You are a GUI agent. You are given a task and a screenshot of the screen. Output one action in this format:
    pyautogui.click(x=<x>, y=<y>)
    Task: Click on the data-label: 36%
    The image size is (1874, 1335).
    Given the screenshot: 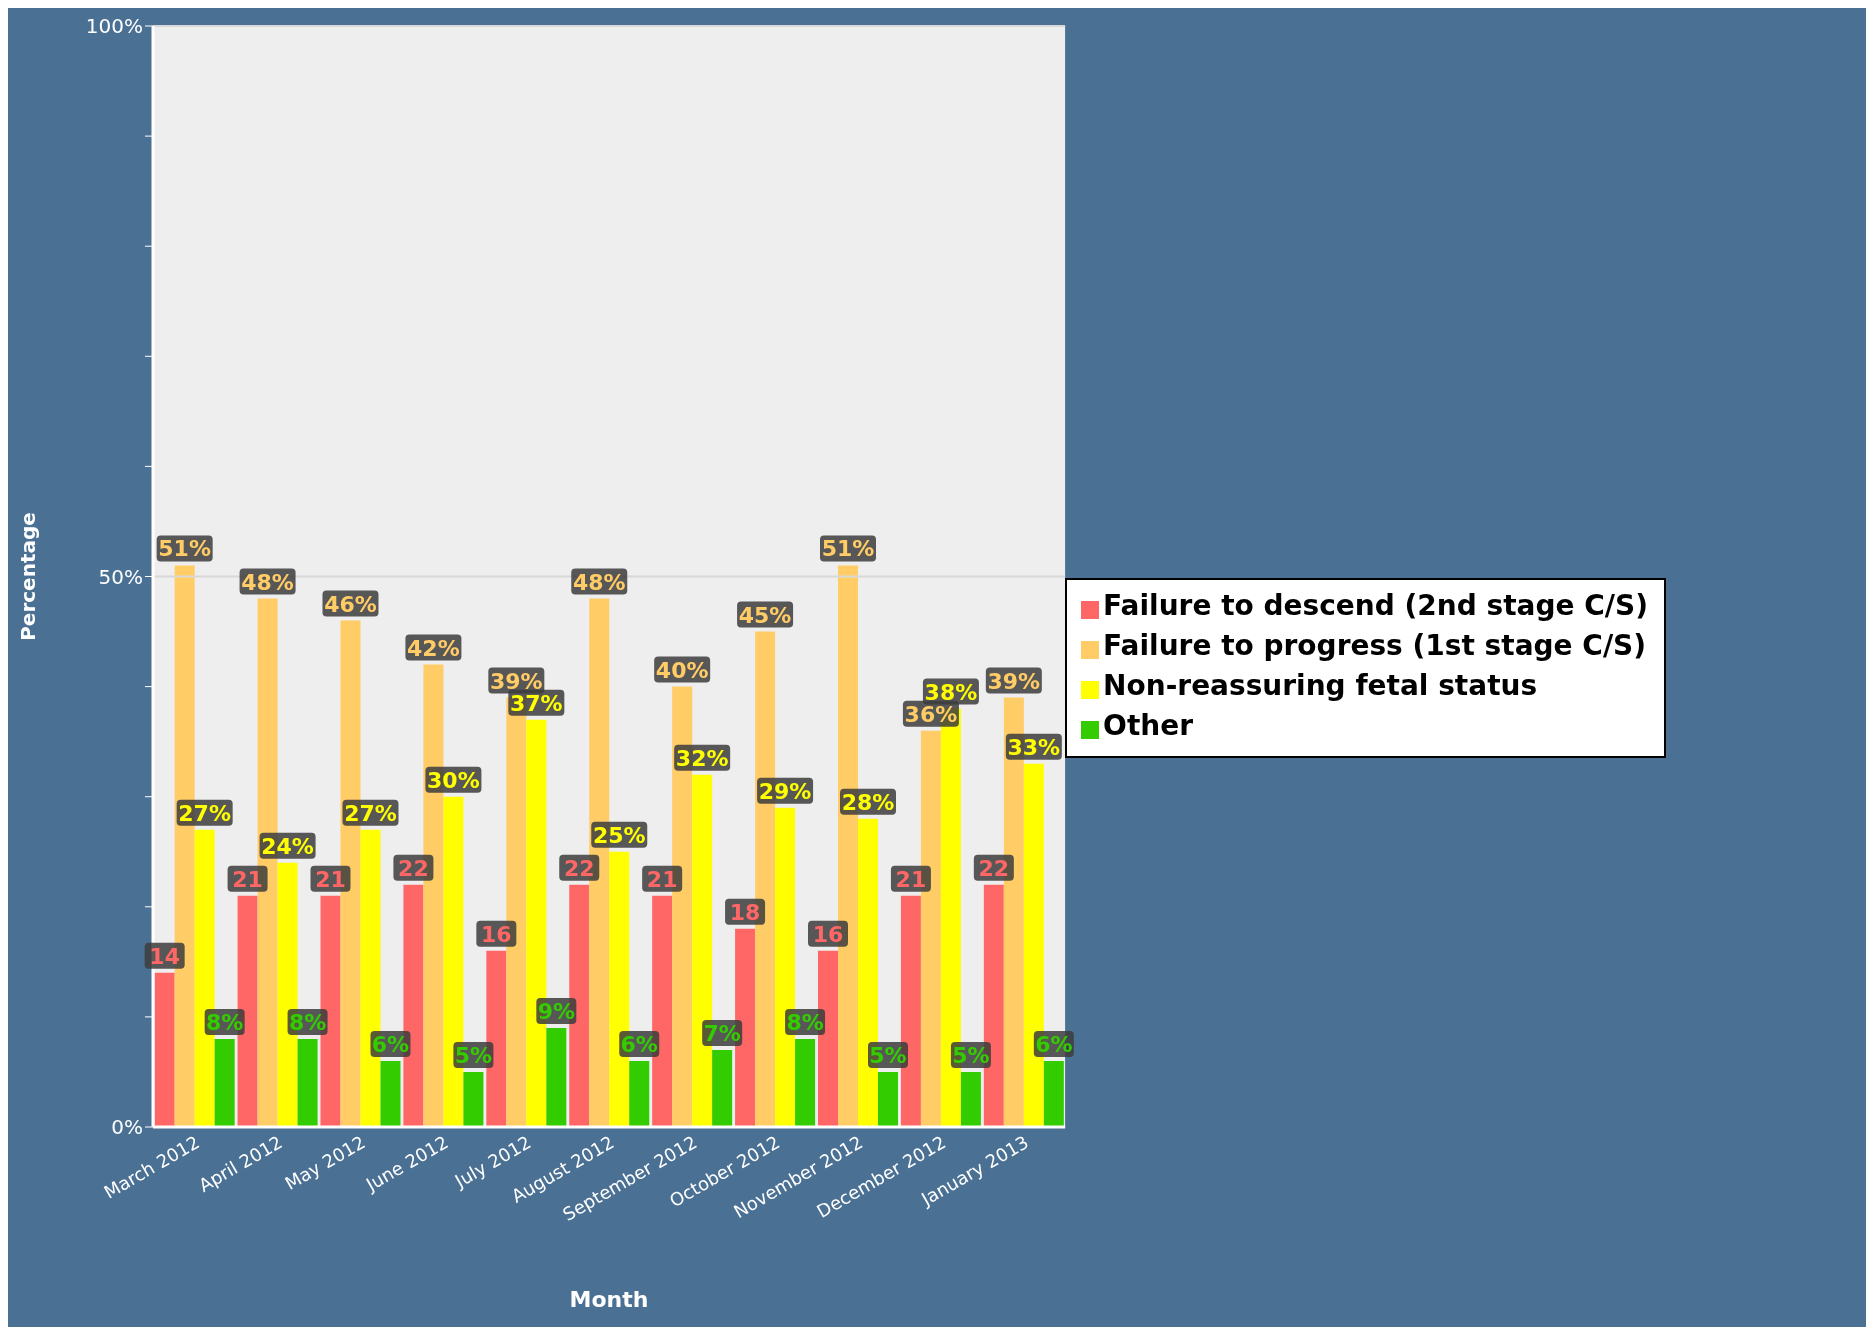 What is the action you would take?
    pyautogui.click(x=931, y=714)
    